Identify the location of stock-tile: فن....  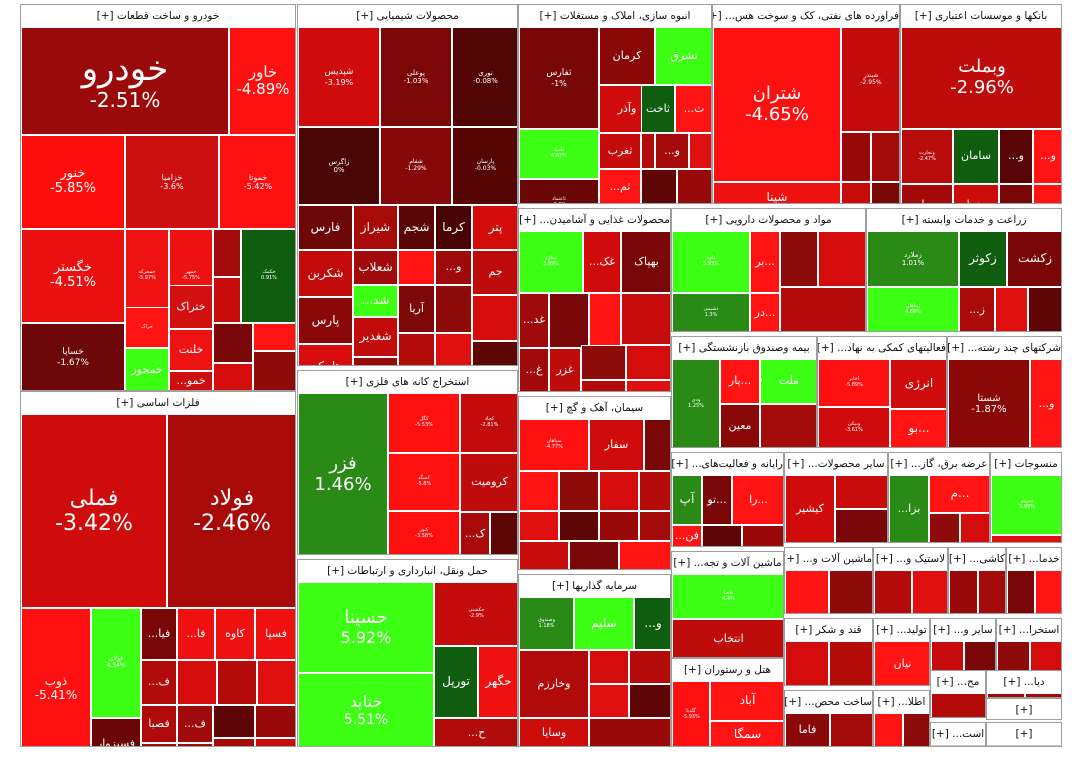
(687, 535).